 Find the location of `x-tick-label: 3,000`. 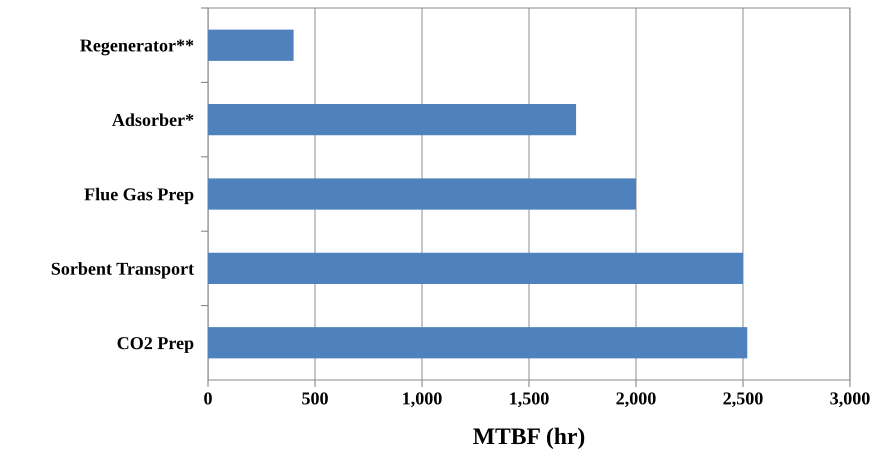

x-tick-label: 3,000 is located at coordinates (850, 400).